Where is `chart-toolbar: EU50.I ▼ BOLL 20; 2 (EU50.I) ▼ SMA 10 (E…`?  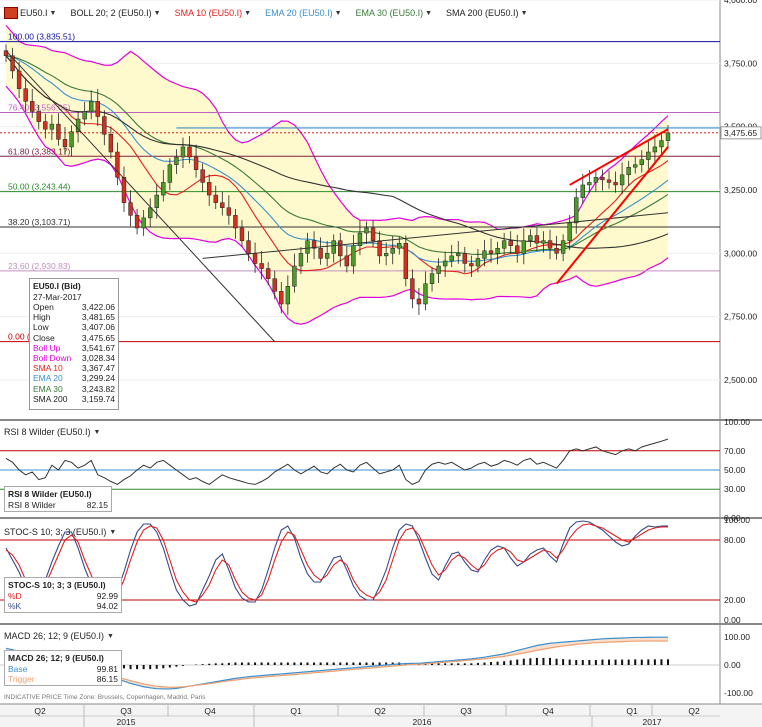
chart-toolbar: EU50.I ▼ BOLL 20; 2 (EU50.I) ▼ SMA 10 (E… is located at coordinates (362, 13).